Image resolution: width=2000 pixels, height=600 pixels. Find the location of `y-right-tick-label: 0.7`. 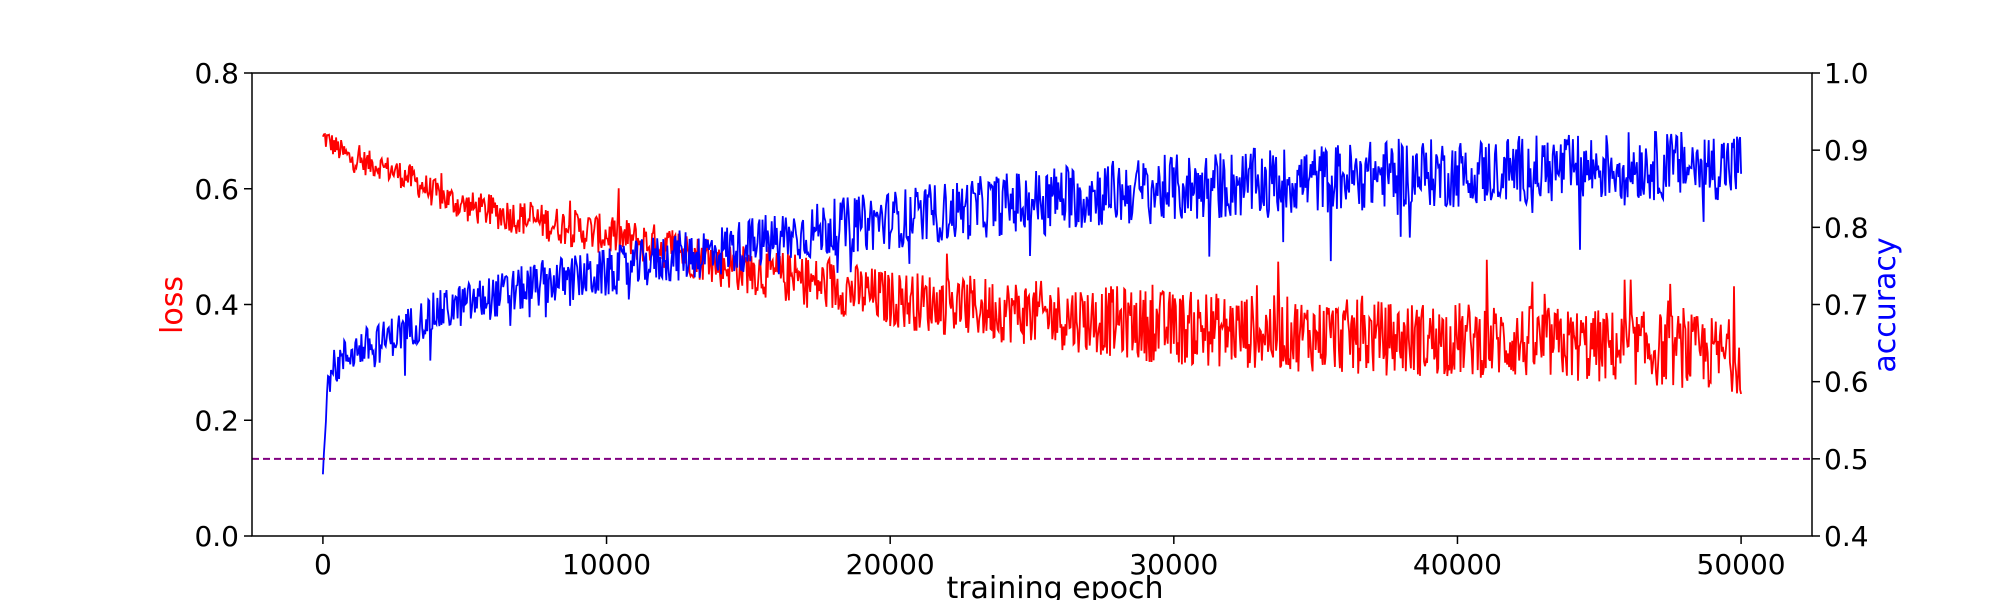

y-right-tick-label: 0.7 is located at coordinates (1846, 305).